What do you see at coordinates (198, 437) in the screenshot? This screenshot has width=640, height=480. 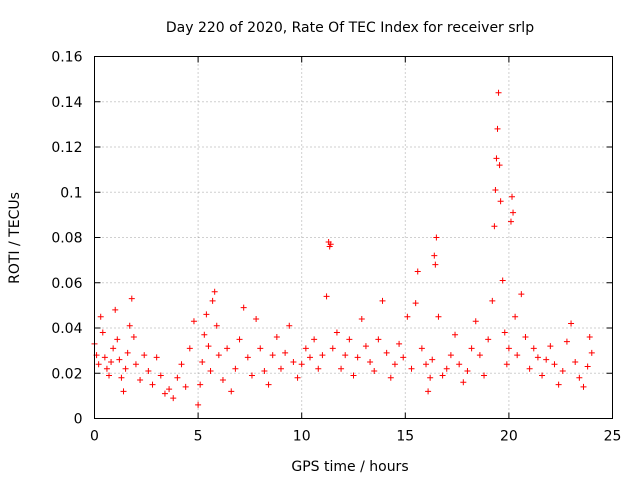 I see `x-tick-label: 5` at bounding box center [198, 437].